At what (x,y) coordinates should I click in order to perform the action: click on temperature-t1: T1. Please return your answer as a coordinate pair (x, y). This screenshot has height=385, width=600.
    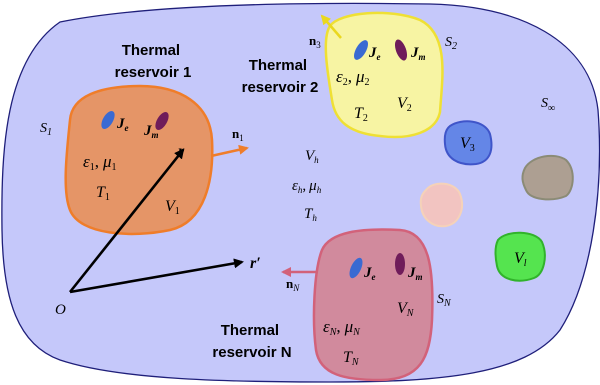
    Looking at the image, I should click on (103, 193).